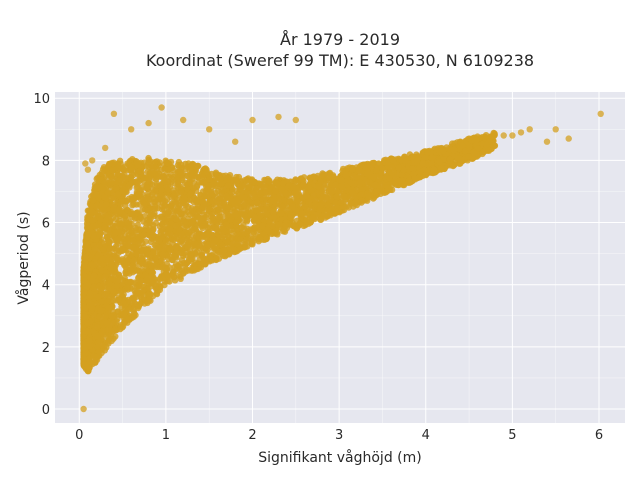 The image size is (640, 480). What do you see at coordinates (340, 39) in the screenshot?
I see `chart-title-line1: År 1979 - 2019` at bounding box center [340, 39].